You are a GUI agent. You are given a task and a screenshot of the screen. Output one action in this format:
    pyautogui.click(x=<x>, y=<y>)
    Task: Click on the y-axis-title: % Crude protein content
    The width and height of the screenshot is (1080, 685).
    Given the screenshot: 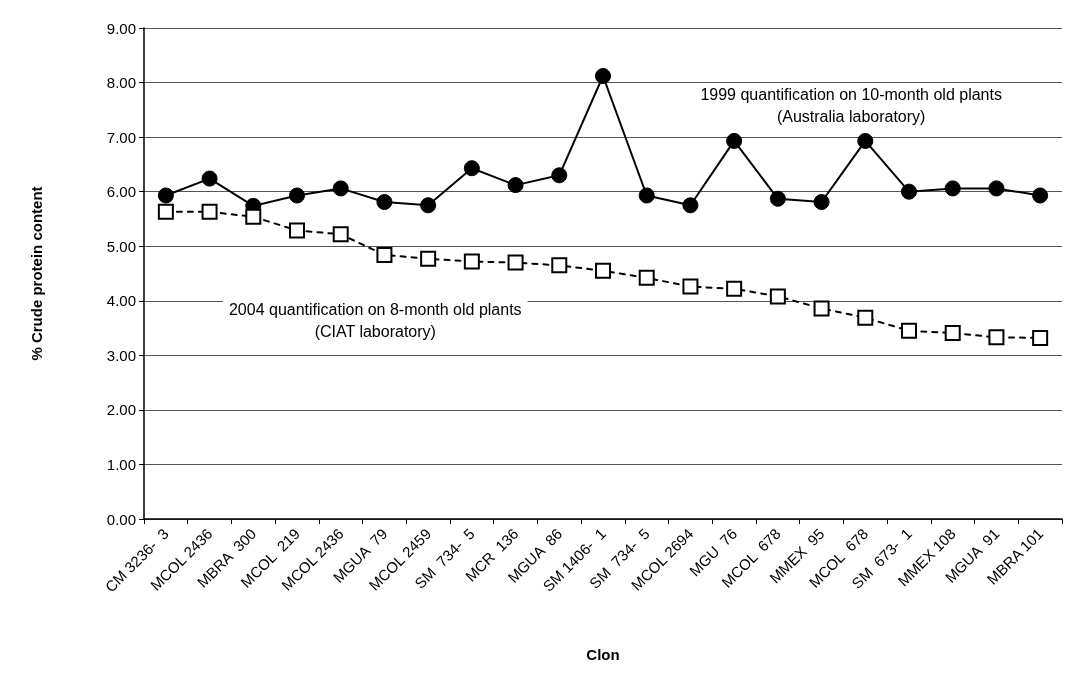 What is the action you would take?
    pyautogui.click(x=36, y=273)
    